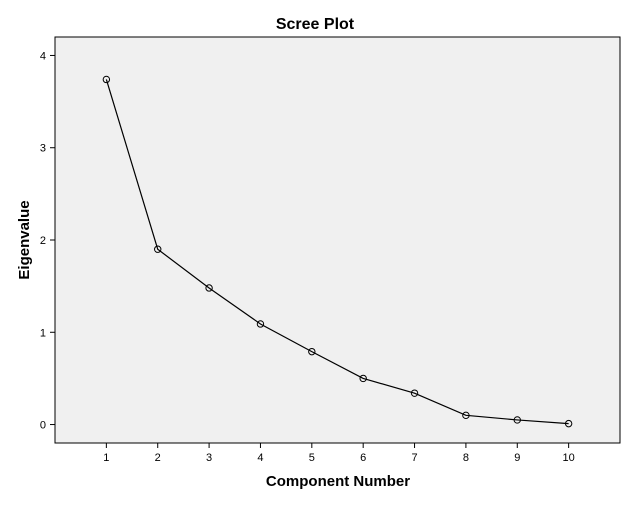 The width and height of the screenshot is (629, 509). I want to click on x-axis-ticks: 1 2 3 4 5 6 7 8 9 10, so click(339, 453).